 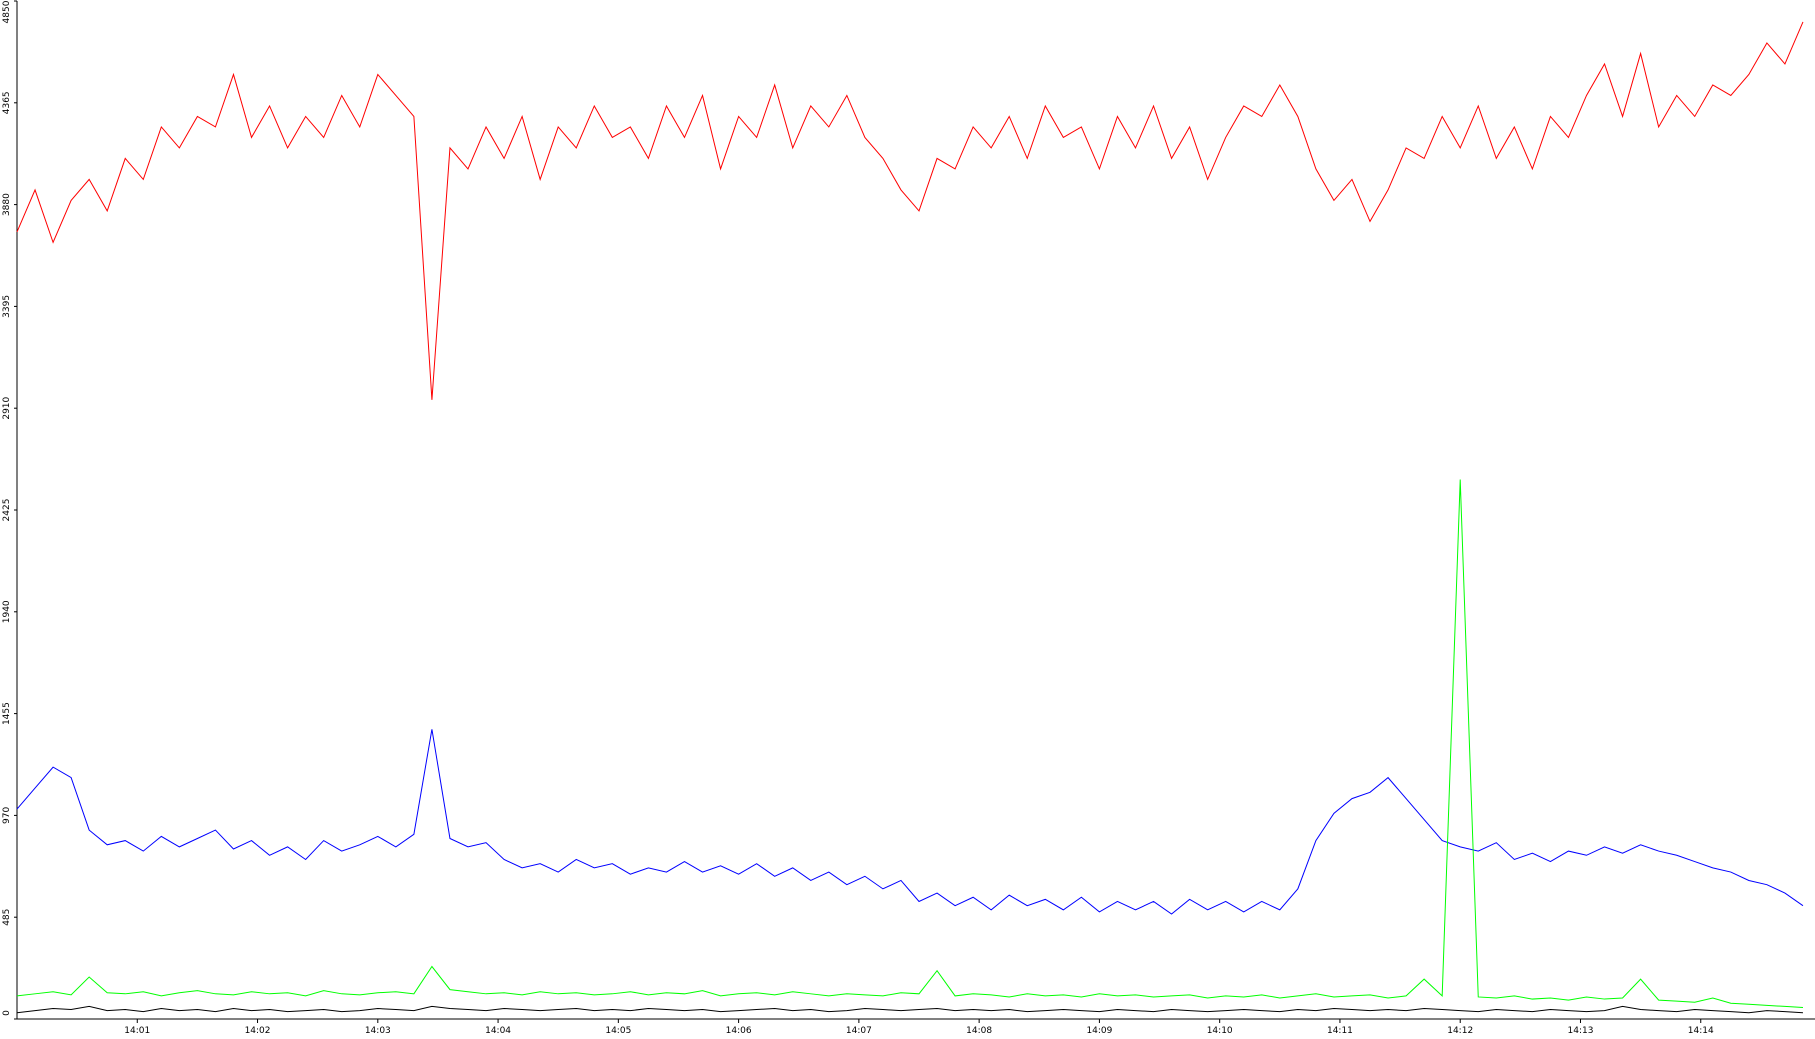 What do you see at coordinates (7, 510) in the screenshot?
I see `y-tick-label: 2425` at bounding box center [7, 510].